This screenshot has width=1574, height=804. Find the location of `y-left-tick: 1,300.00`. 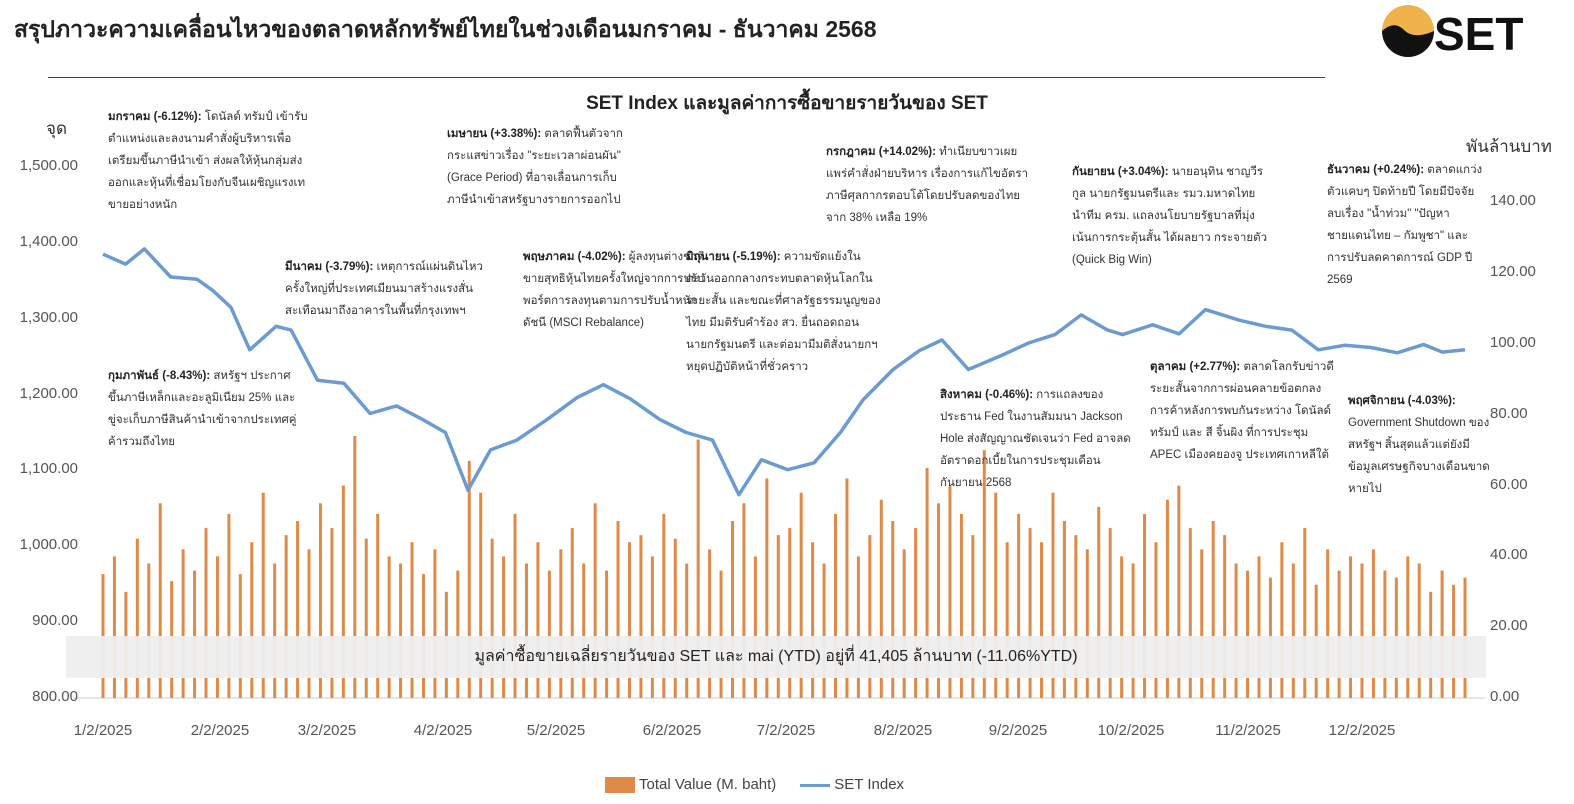

y-left-tick: 1,300.00 is located at coordinates (48, 317).